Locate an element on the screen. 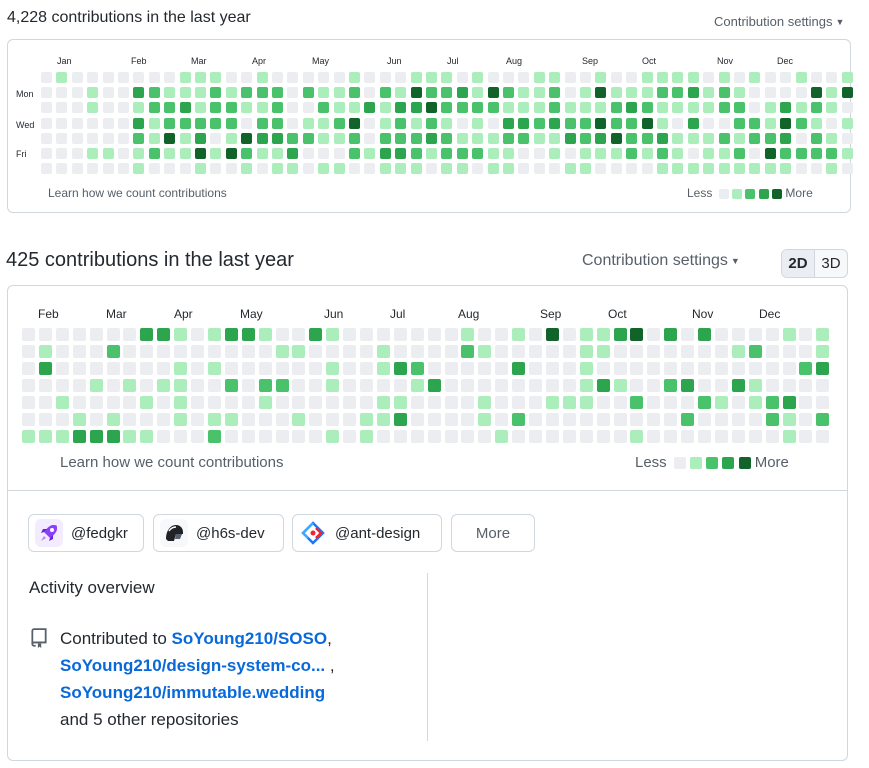 The width and height of the screenshot is (869, 768). repo-link-immutable-wedding: SoYoung210/immutable.wedding is located at coordinates (193, 692).